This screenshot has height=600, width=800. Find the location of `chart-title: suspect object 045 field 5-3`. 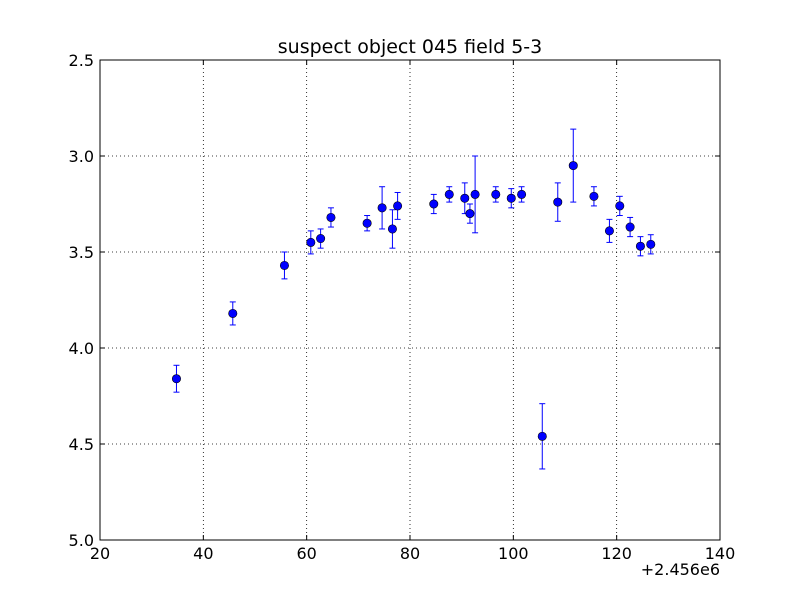

chart-title: suspect object 045 field 5-3 is located at coordinates (410, 47).